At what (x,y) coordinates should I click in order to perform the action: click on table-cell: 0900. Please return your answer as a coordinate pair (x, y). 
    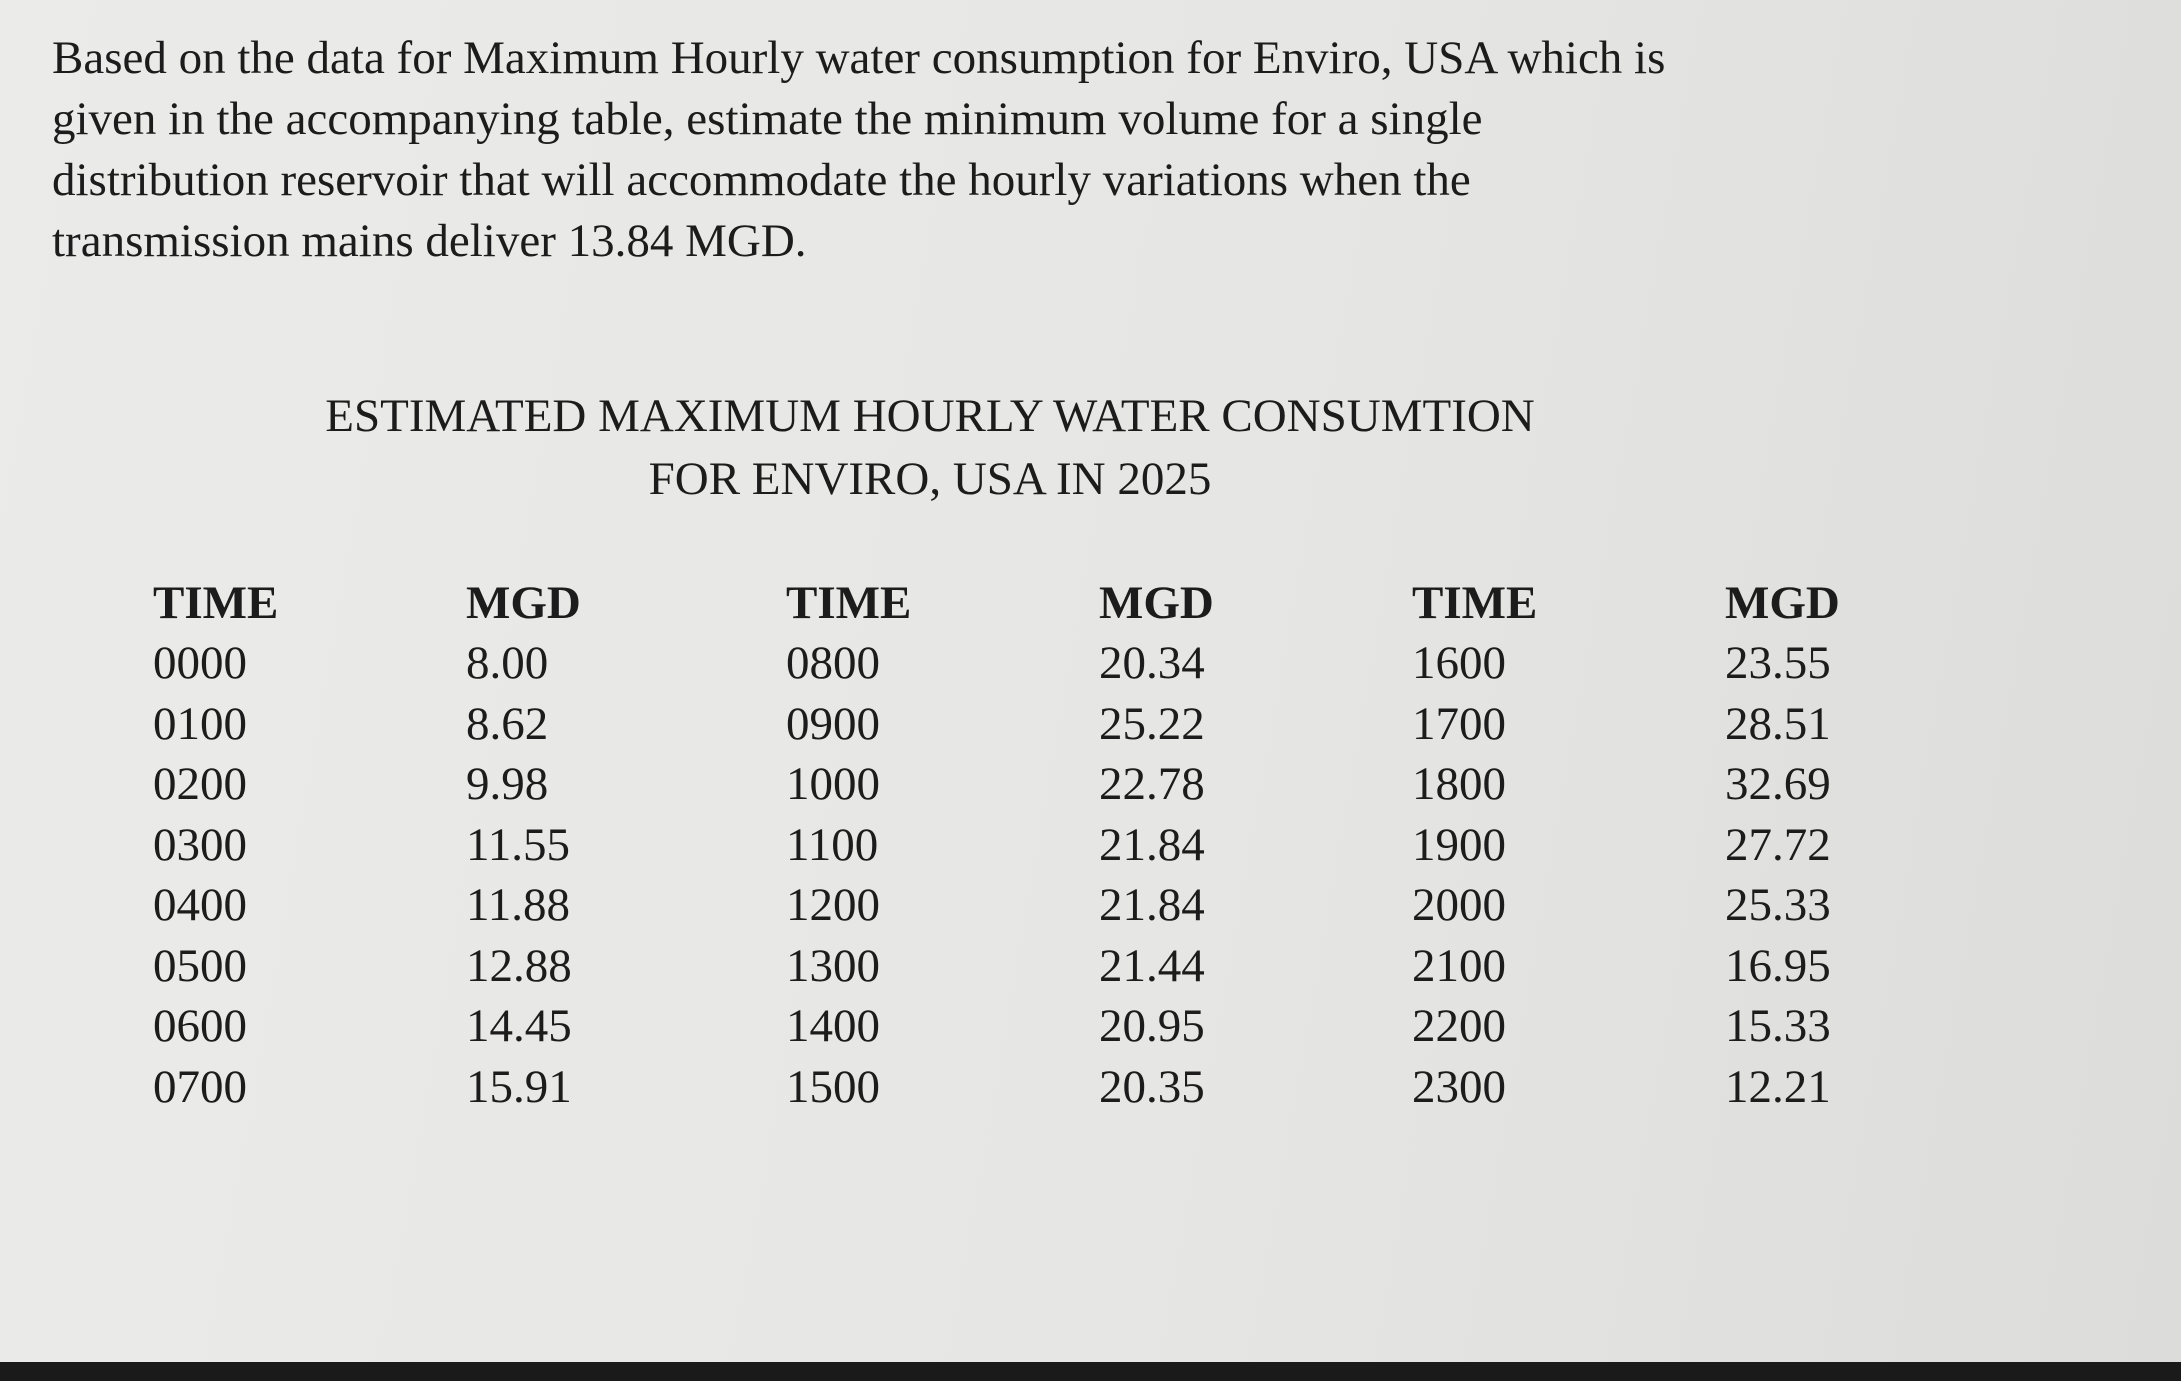
    Looking at the image, I should click on (833, 723).